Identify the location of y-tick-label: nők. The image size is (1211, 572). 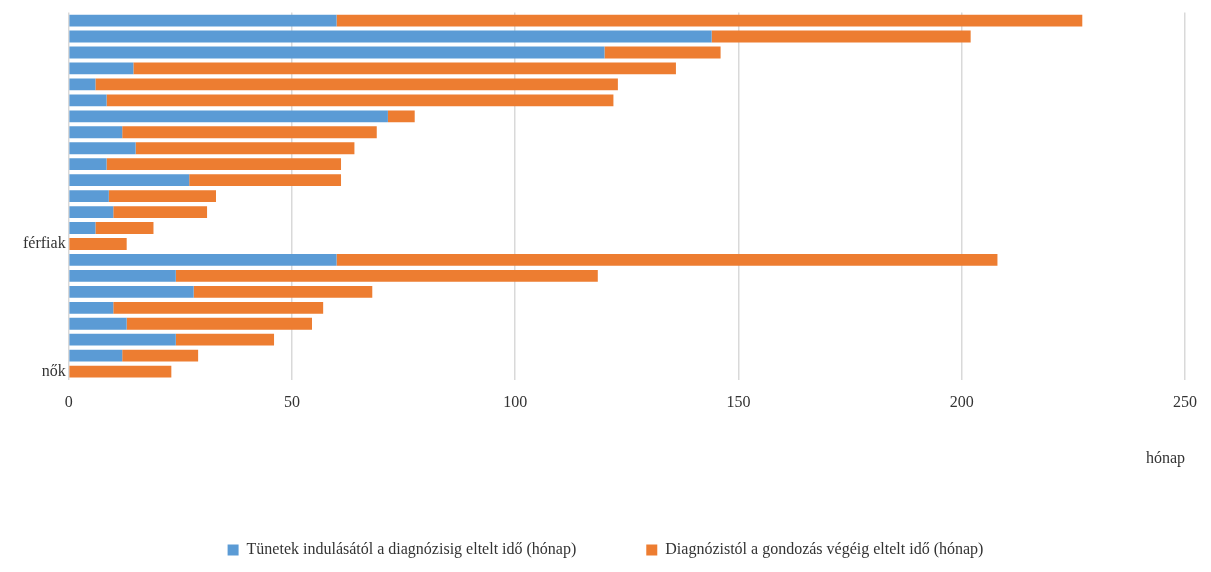
(53, 370).